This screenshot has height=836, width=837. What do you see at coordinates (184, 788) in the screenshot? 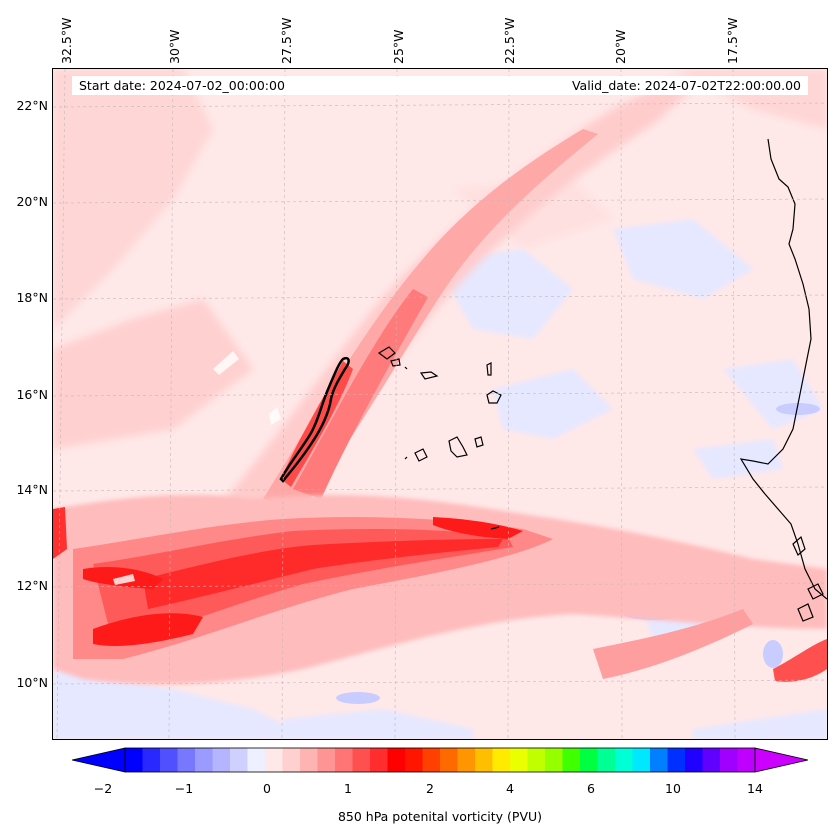
I see `cb-tick-neg1: −1` at bounding box center [184, 788].